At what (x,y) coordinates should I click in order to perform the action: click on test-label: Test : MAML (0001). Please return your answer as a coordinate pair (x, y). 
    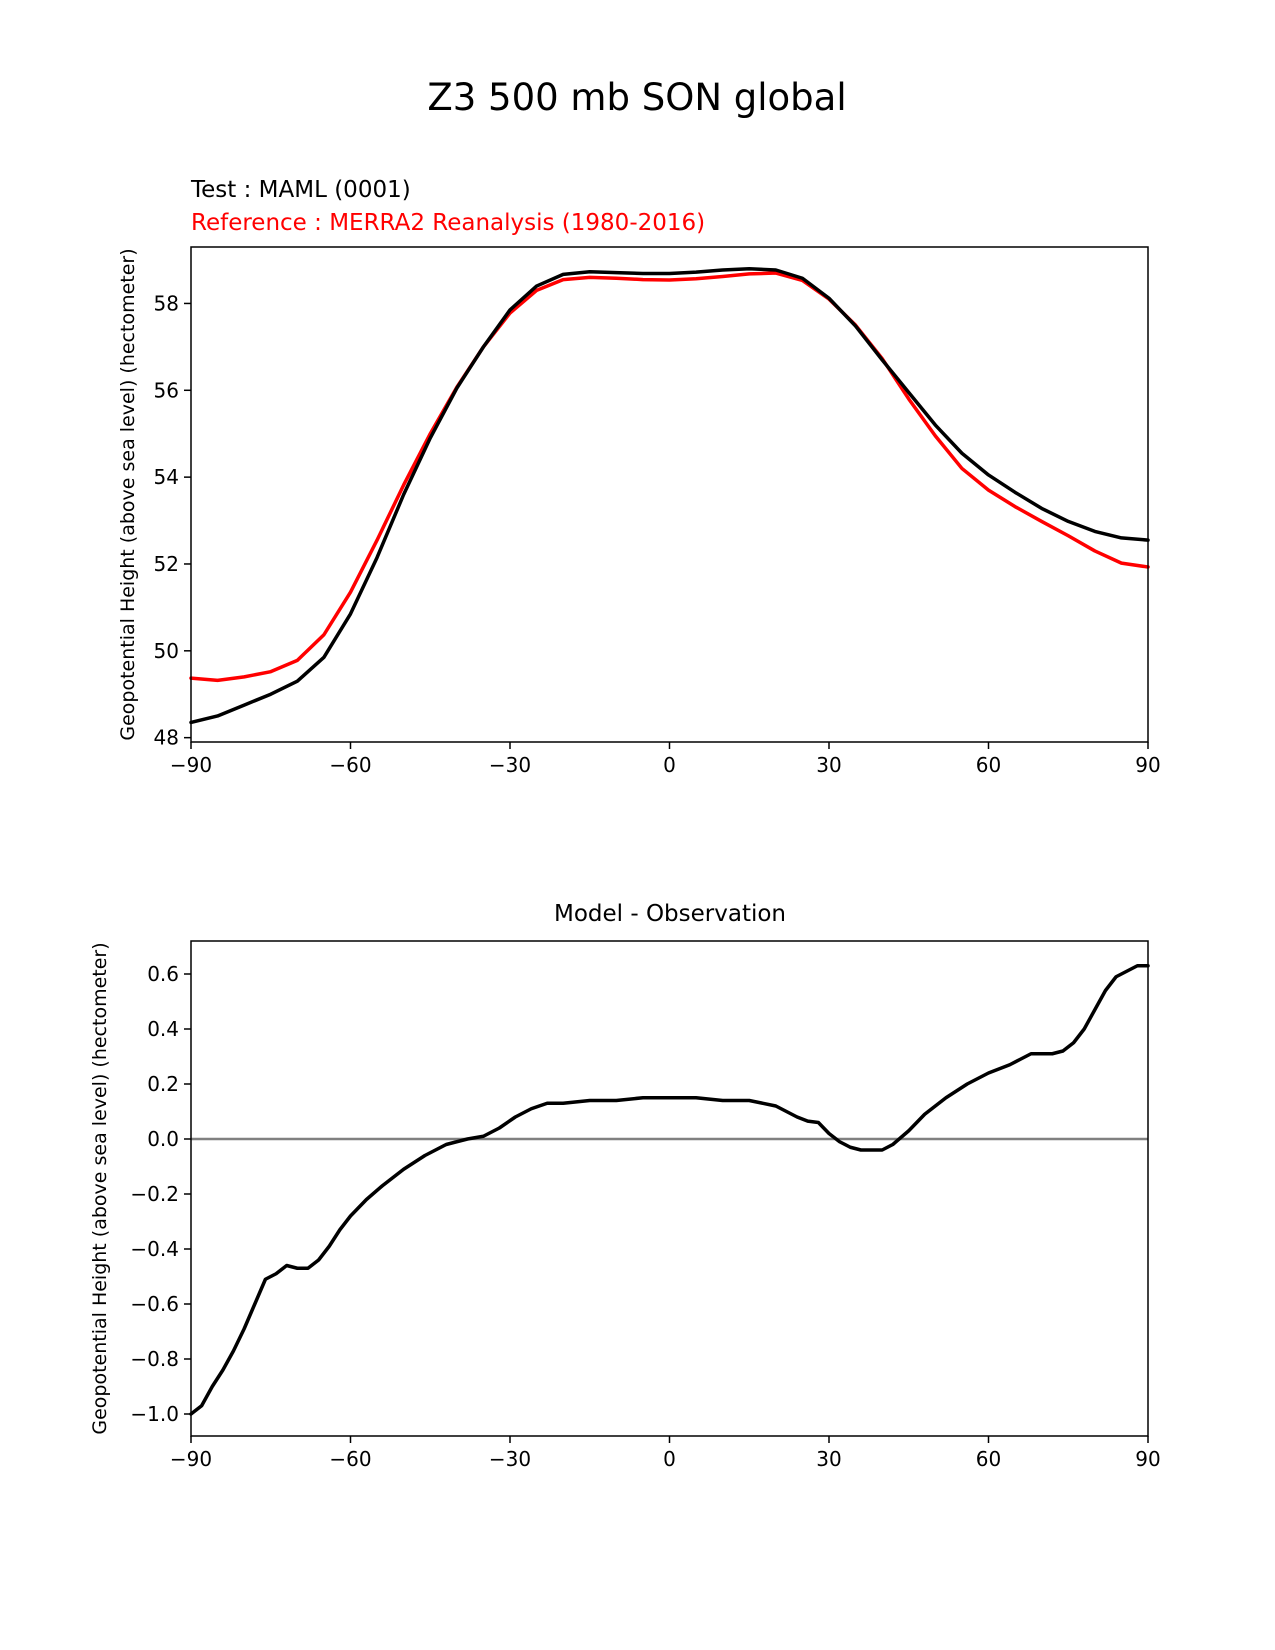
    Looking at the image, I should click on (300, 190).